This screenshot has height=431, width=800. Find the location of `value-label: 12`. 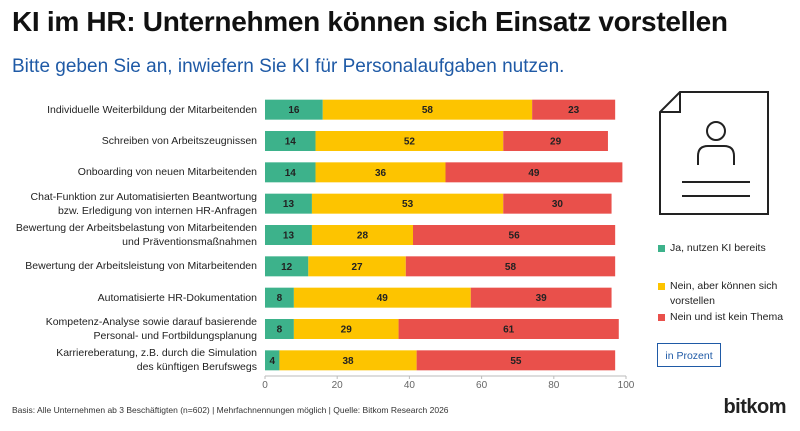

value-label: 12 is located at coordinates (287, 267).